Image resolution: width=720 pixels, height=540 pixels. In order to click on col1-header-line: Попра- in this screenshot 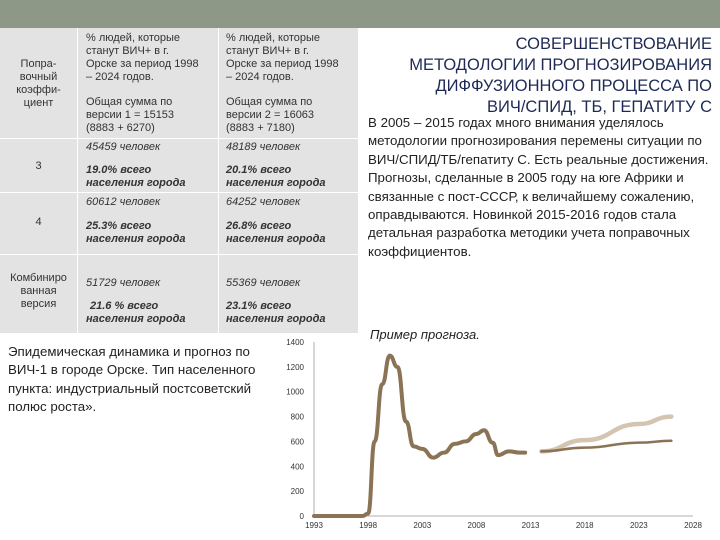, I will do `click(38, 64)`.